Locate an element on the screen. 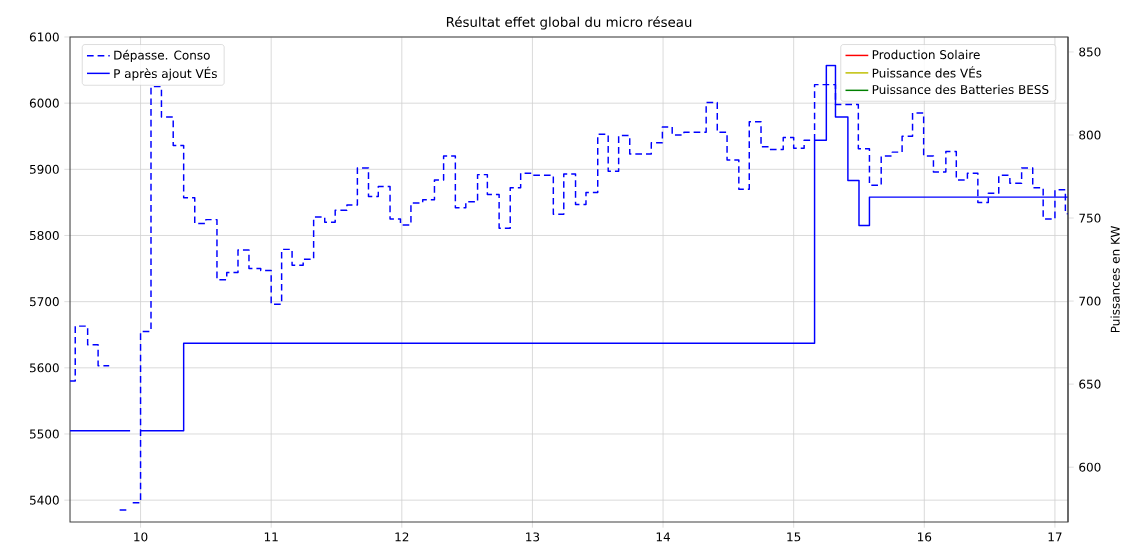 This screenshot has height=546, width=1121. legend-label: Puissance des Batteries BESS is located at coordinates (960, 89).